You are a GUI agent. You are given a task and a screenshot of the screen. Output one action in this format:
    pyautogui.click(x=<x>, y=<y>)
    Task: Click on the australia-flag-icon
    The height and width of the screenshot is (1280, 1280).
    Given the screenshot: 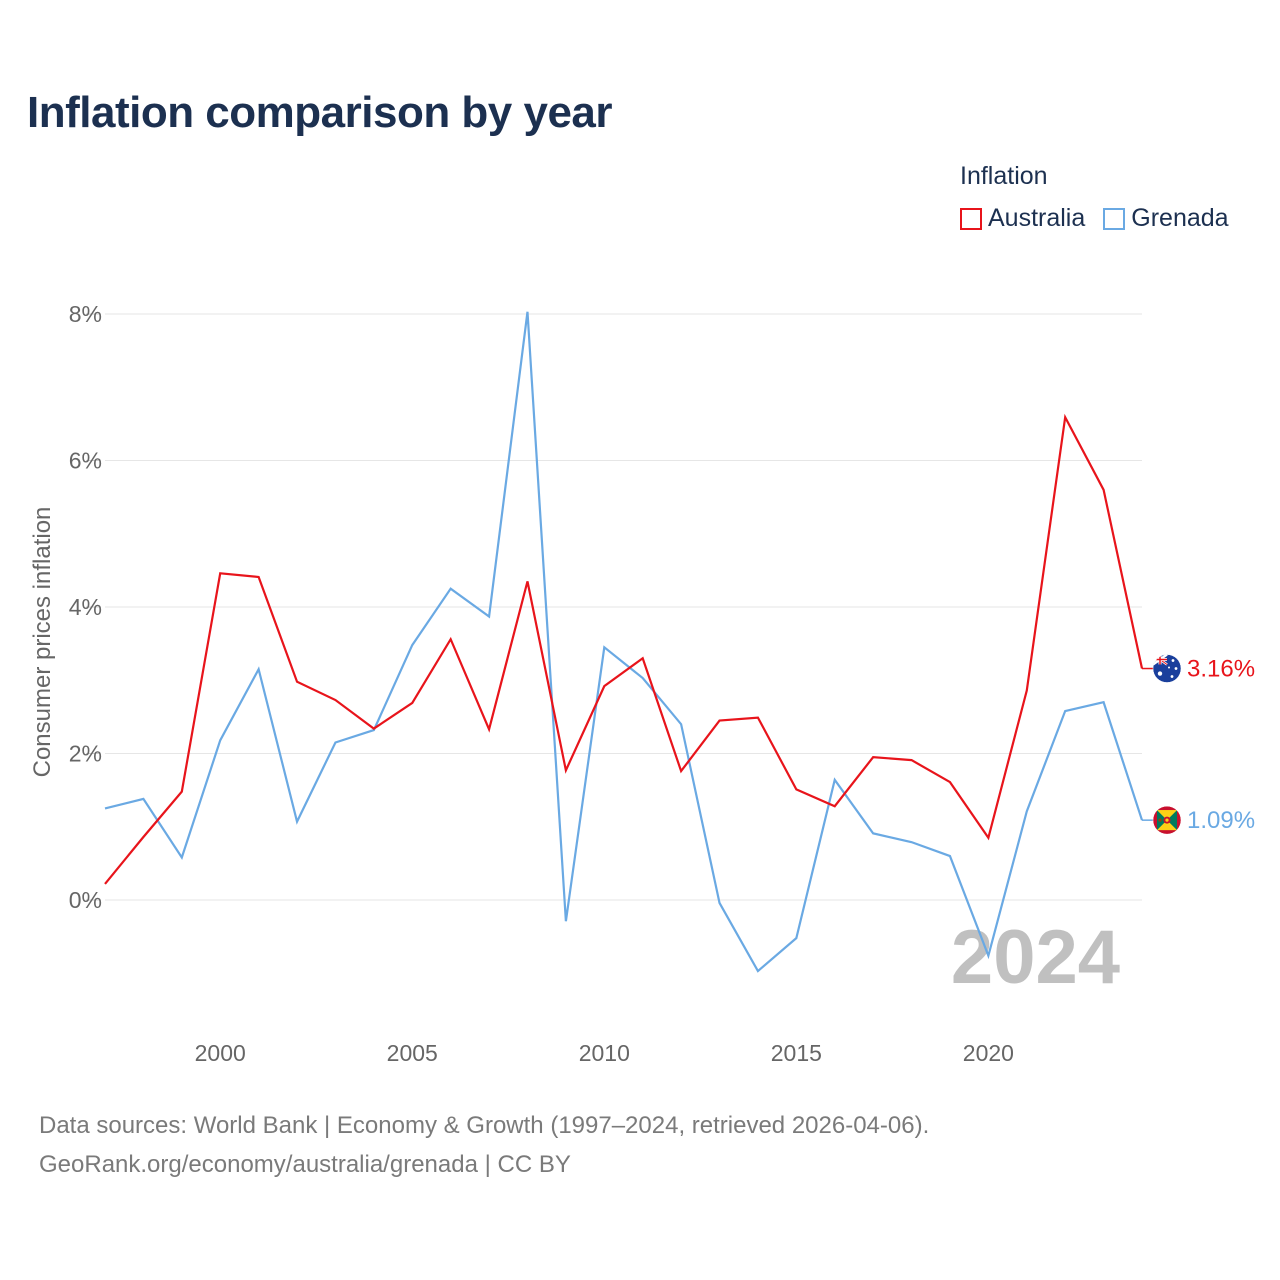 What is the action you would take?
    pyautogui.click(x=1167, y=668)
    